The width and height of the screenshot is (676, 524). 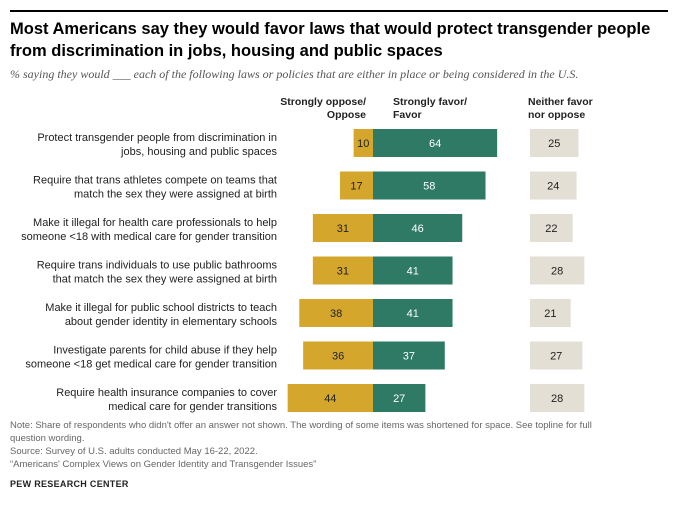 What do you see at coordinates (339, 11) in the screenshot?
I see `top-rule` at bounding box center [339, 11].